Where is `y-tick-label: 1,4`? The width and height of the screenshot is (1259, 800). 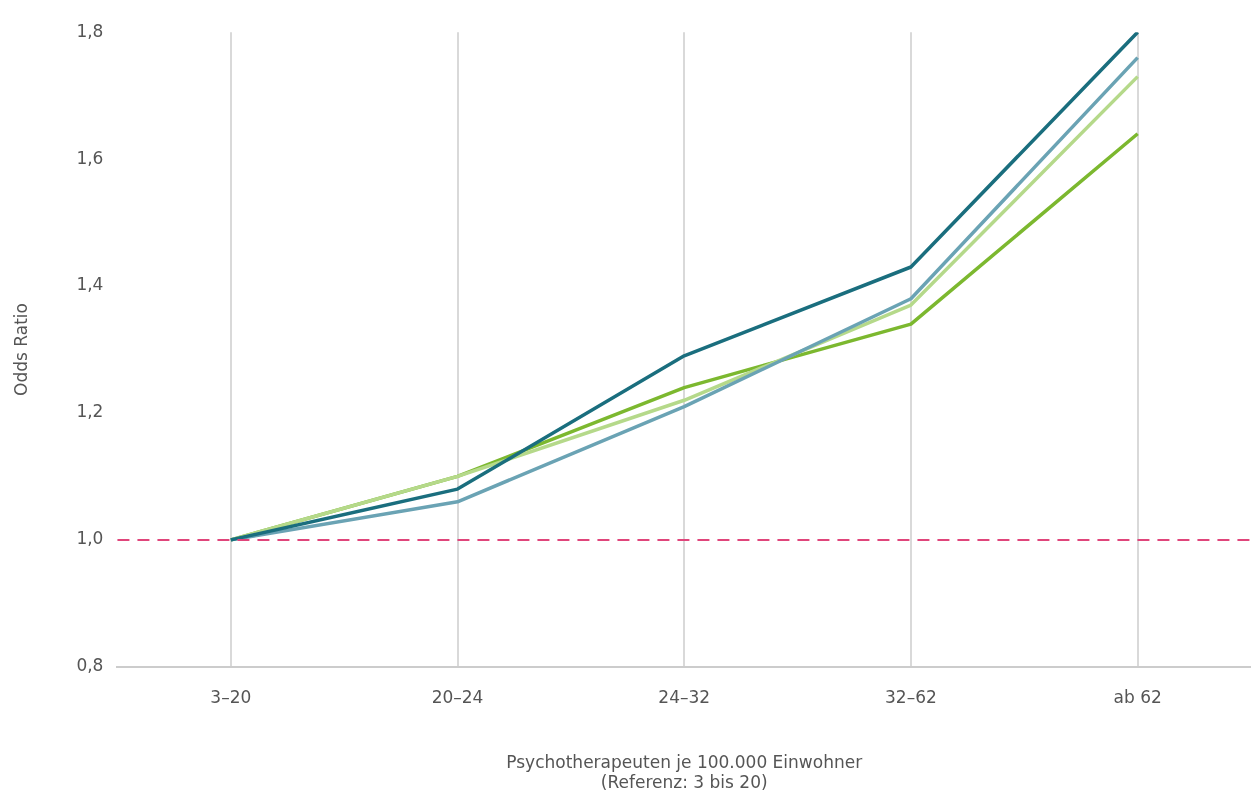 y-tick-label: 1,4 is located at coordinates (90, 284).